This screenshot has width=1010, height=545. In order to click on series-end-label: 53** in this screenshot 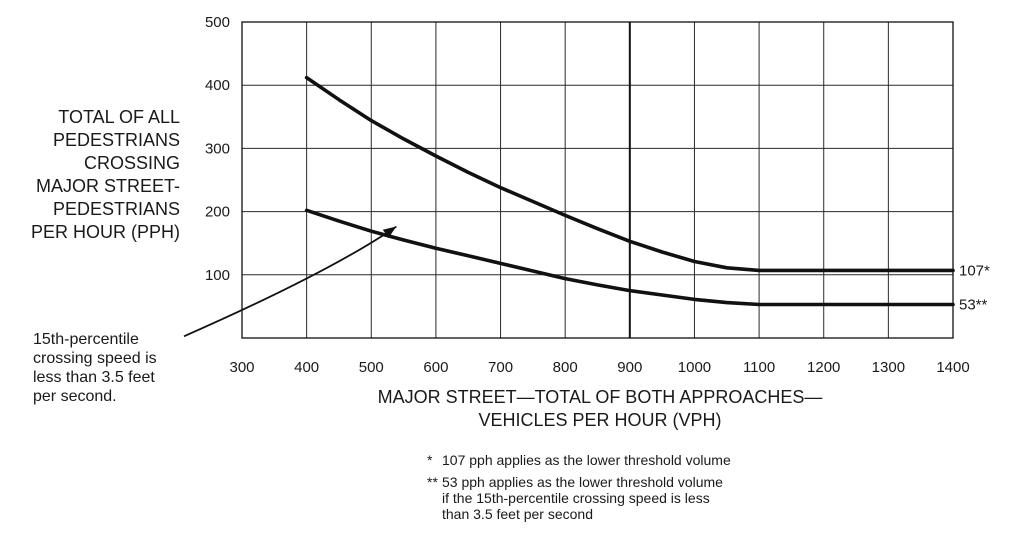, I will do `click(973, 305)`.